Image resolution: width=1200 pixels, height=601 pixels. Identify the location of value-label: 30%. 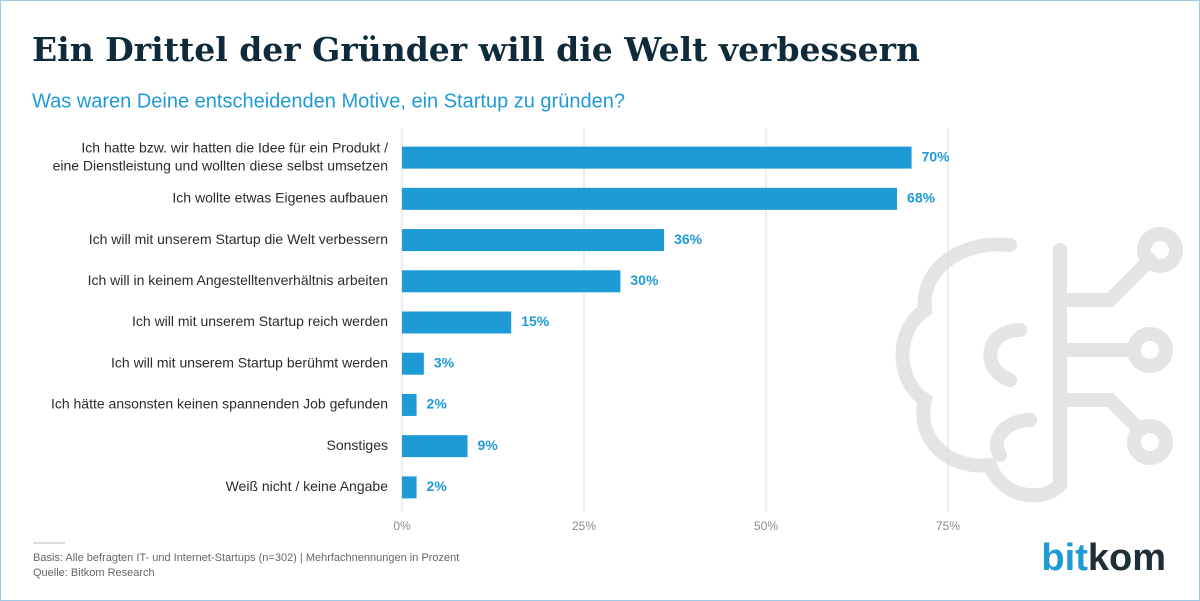
(644, 280).